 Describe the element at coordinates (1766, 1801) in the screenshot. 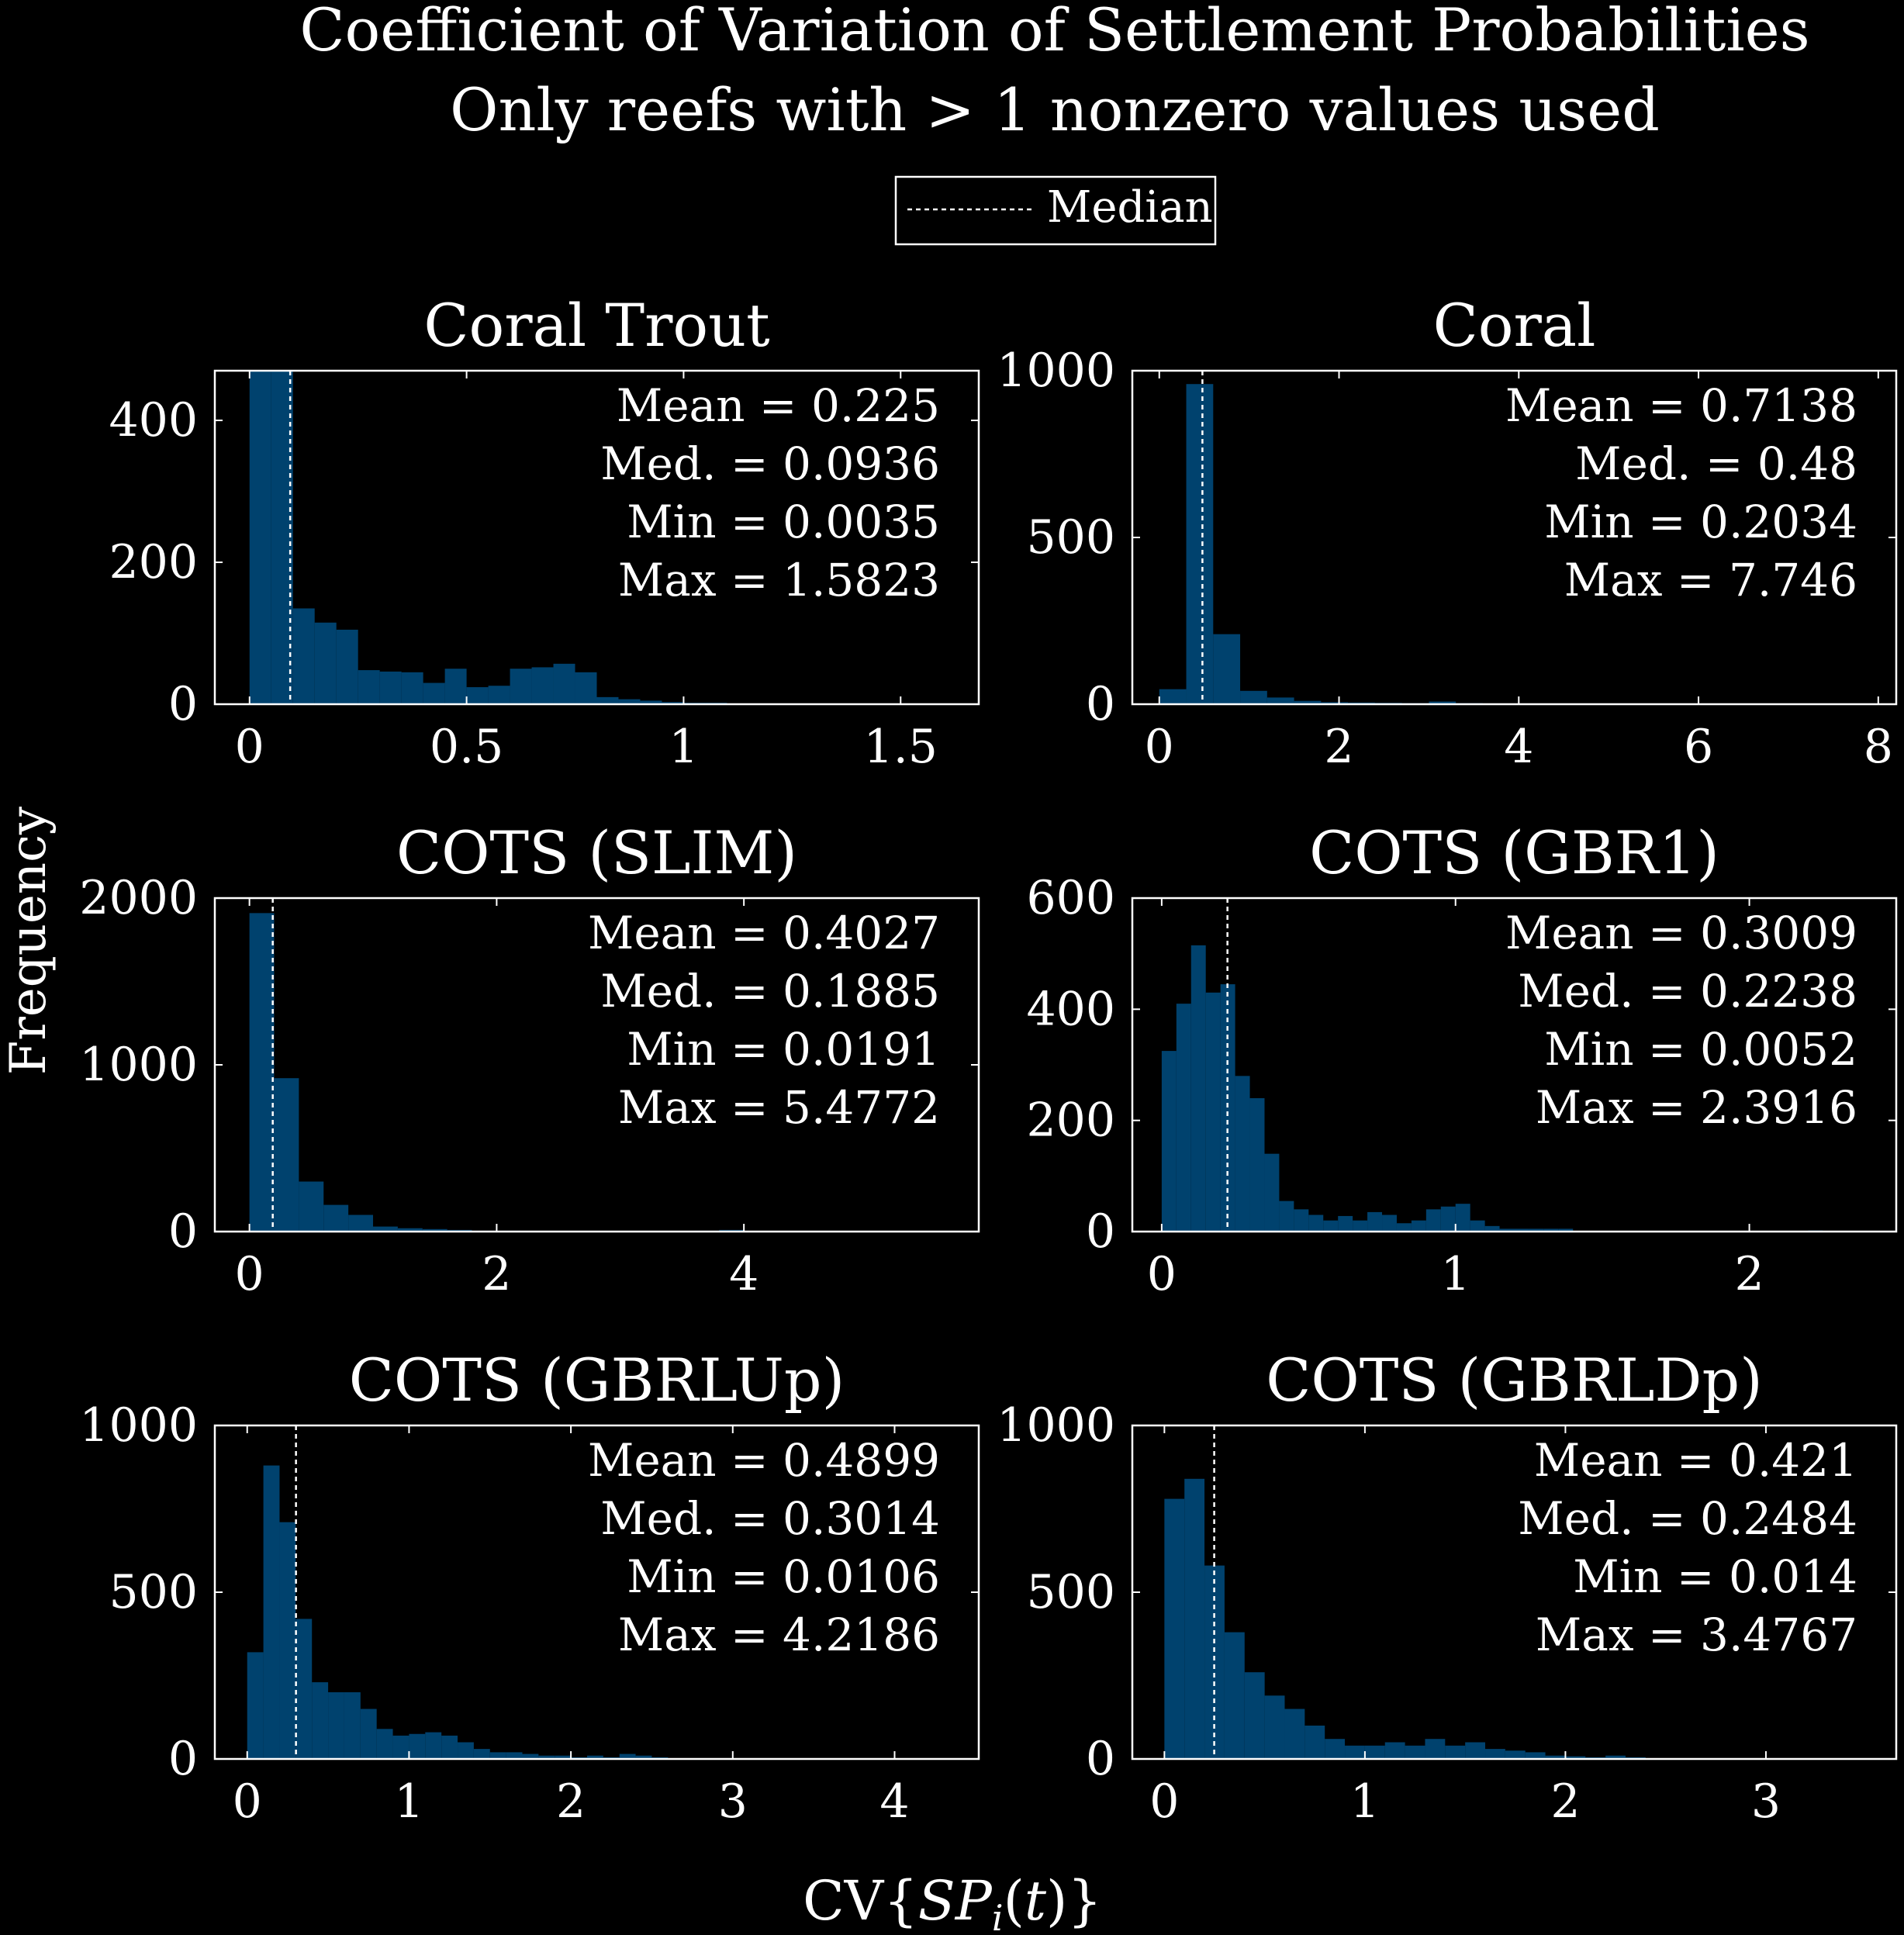

I see `x-tick-label: 3` at that location.